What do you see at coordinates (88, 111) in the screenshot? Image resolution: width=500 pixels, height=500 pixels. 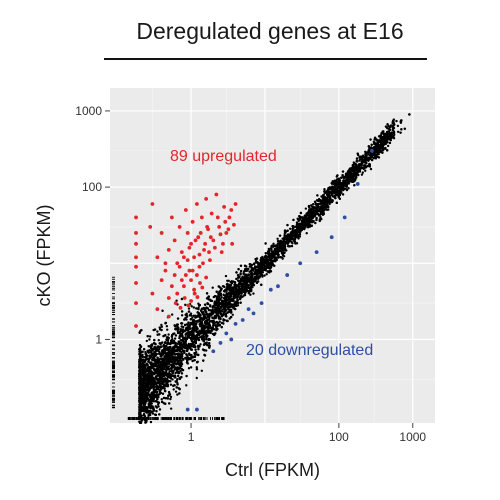 I see `y-tick-label: 1000` at bounding box center [88, 111].